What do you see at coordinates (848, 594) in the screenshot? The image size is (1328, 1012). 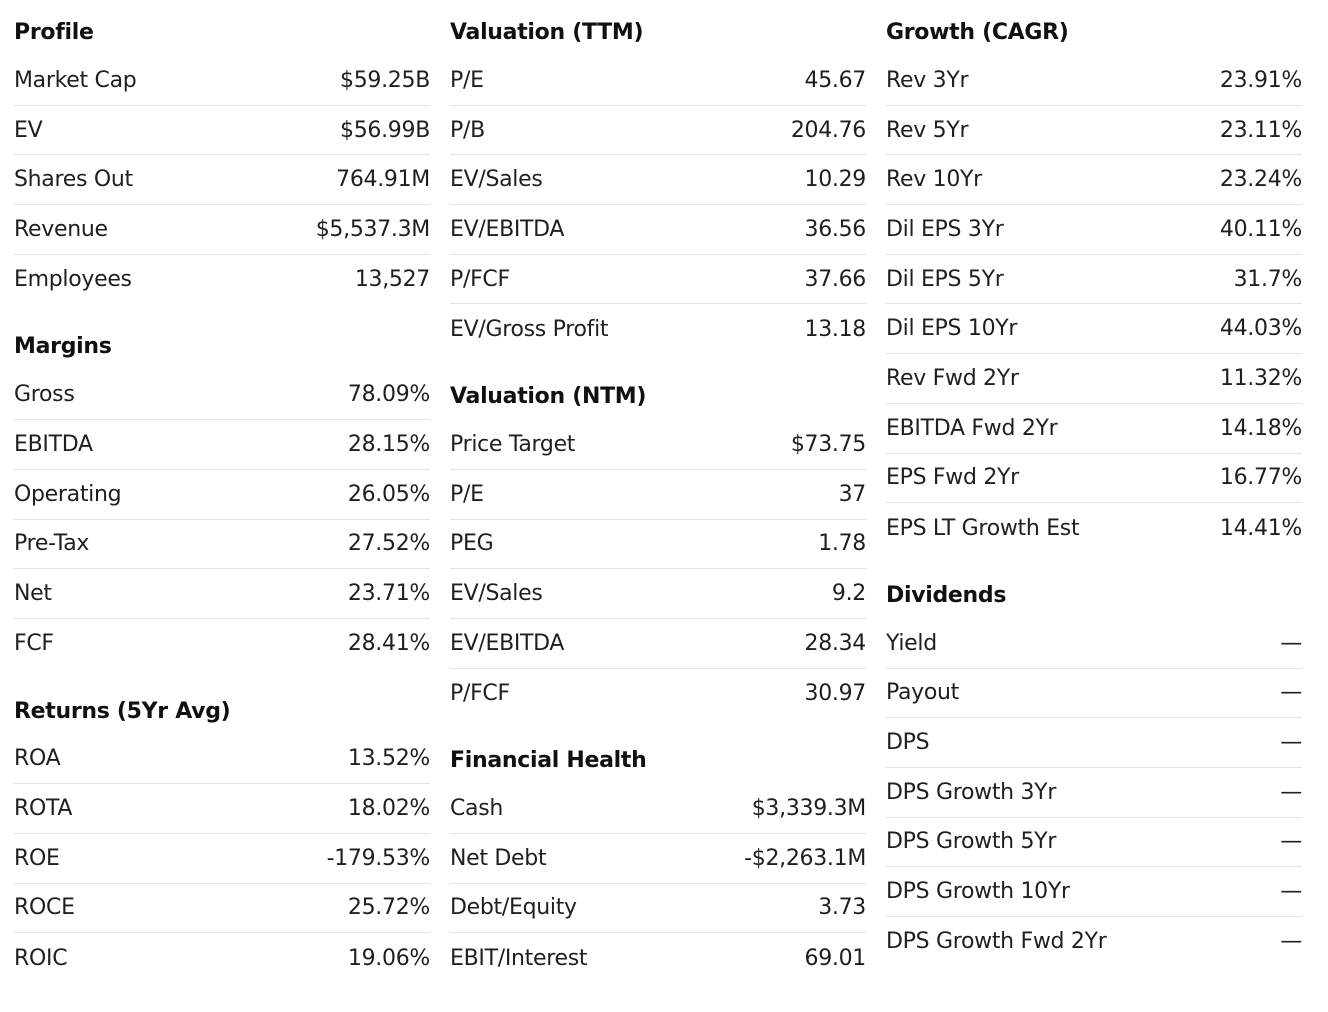 I see `metric-value: 9.2` at bounding box center [848, 594].